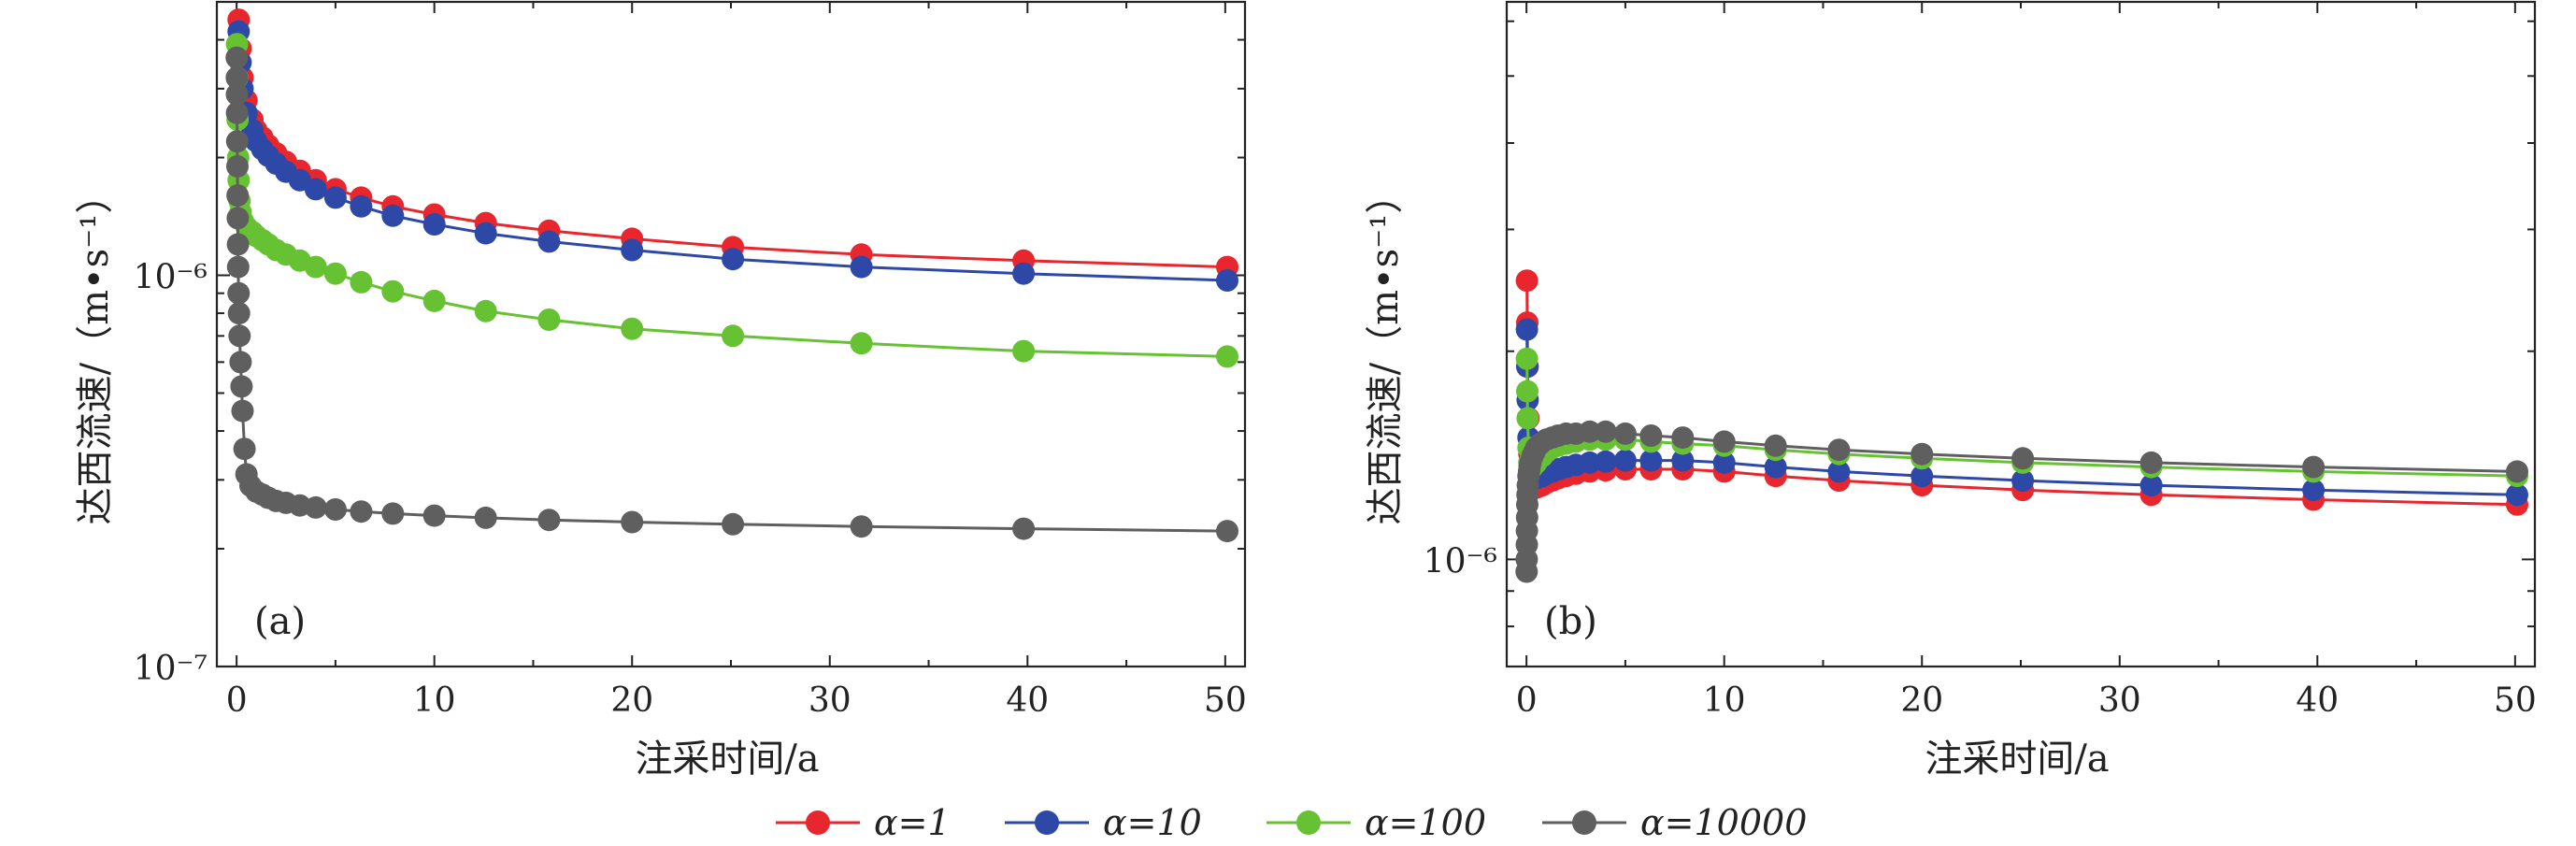 Image resolution: width=2576 pixels, height=846 pixels. What do you see at coordinates (1460, 561) in the screenshot?
I see `y-tick-label: 10⁻⁶` at bounding box center [1460, 561].